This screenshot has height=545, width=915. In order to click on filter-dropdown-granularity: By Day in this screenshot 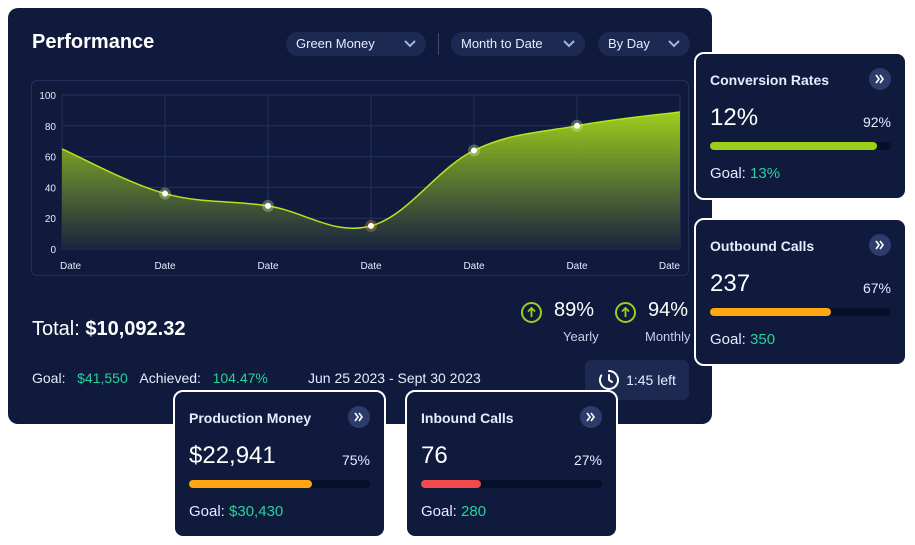, I will do `click(644, 44)`.